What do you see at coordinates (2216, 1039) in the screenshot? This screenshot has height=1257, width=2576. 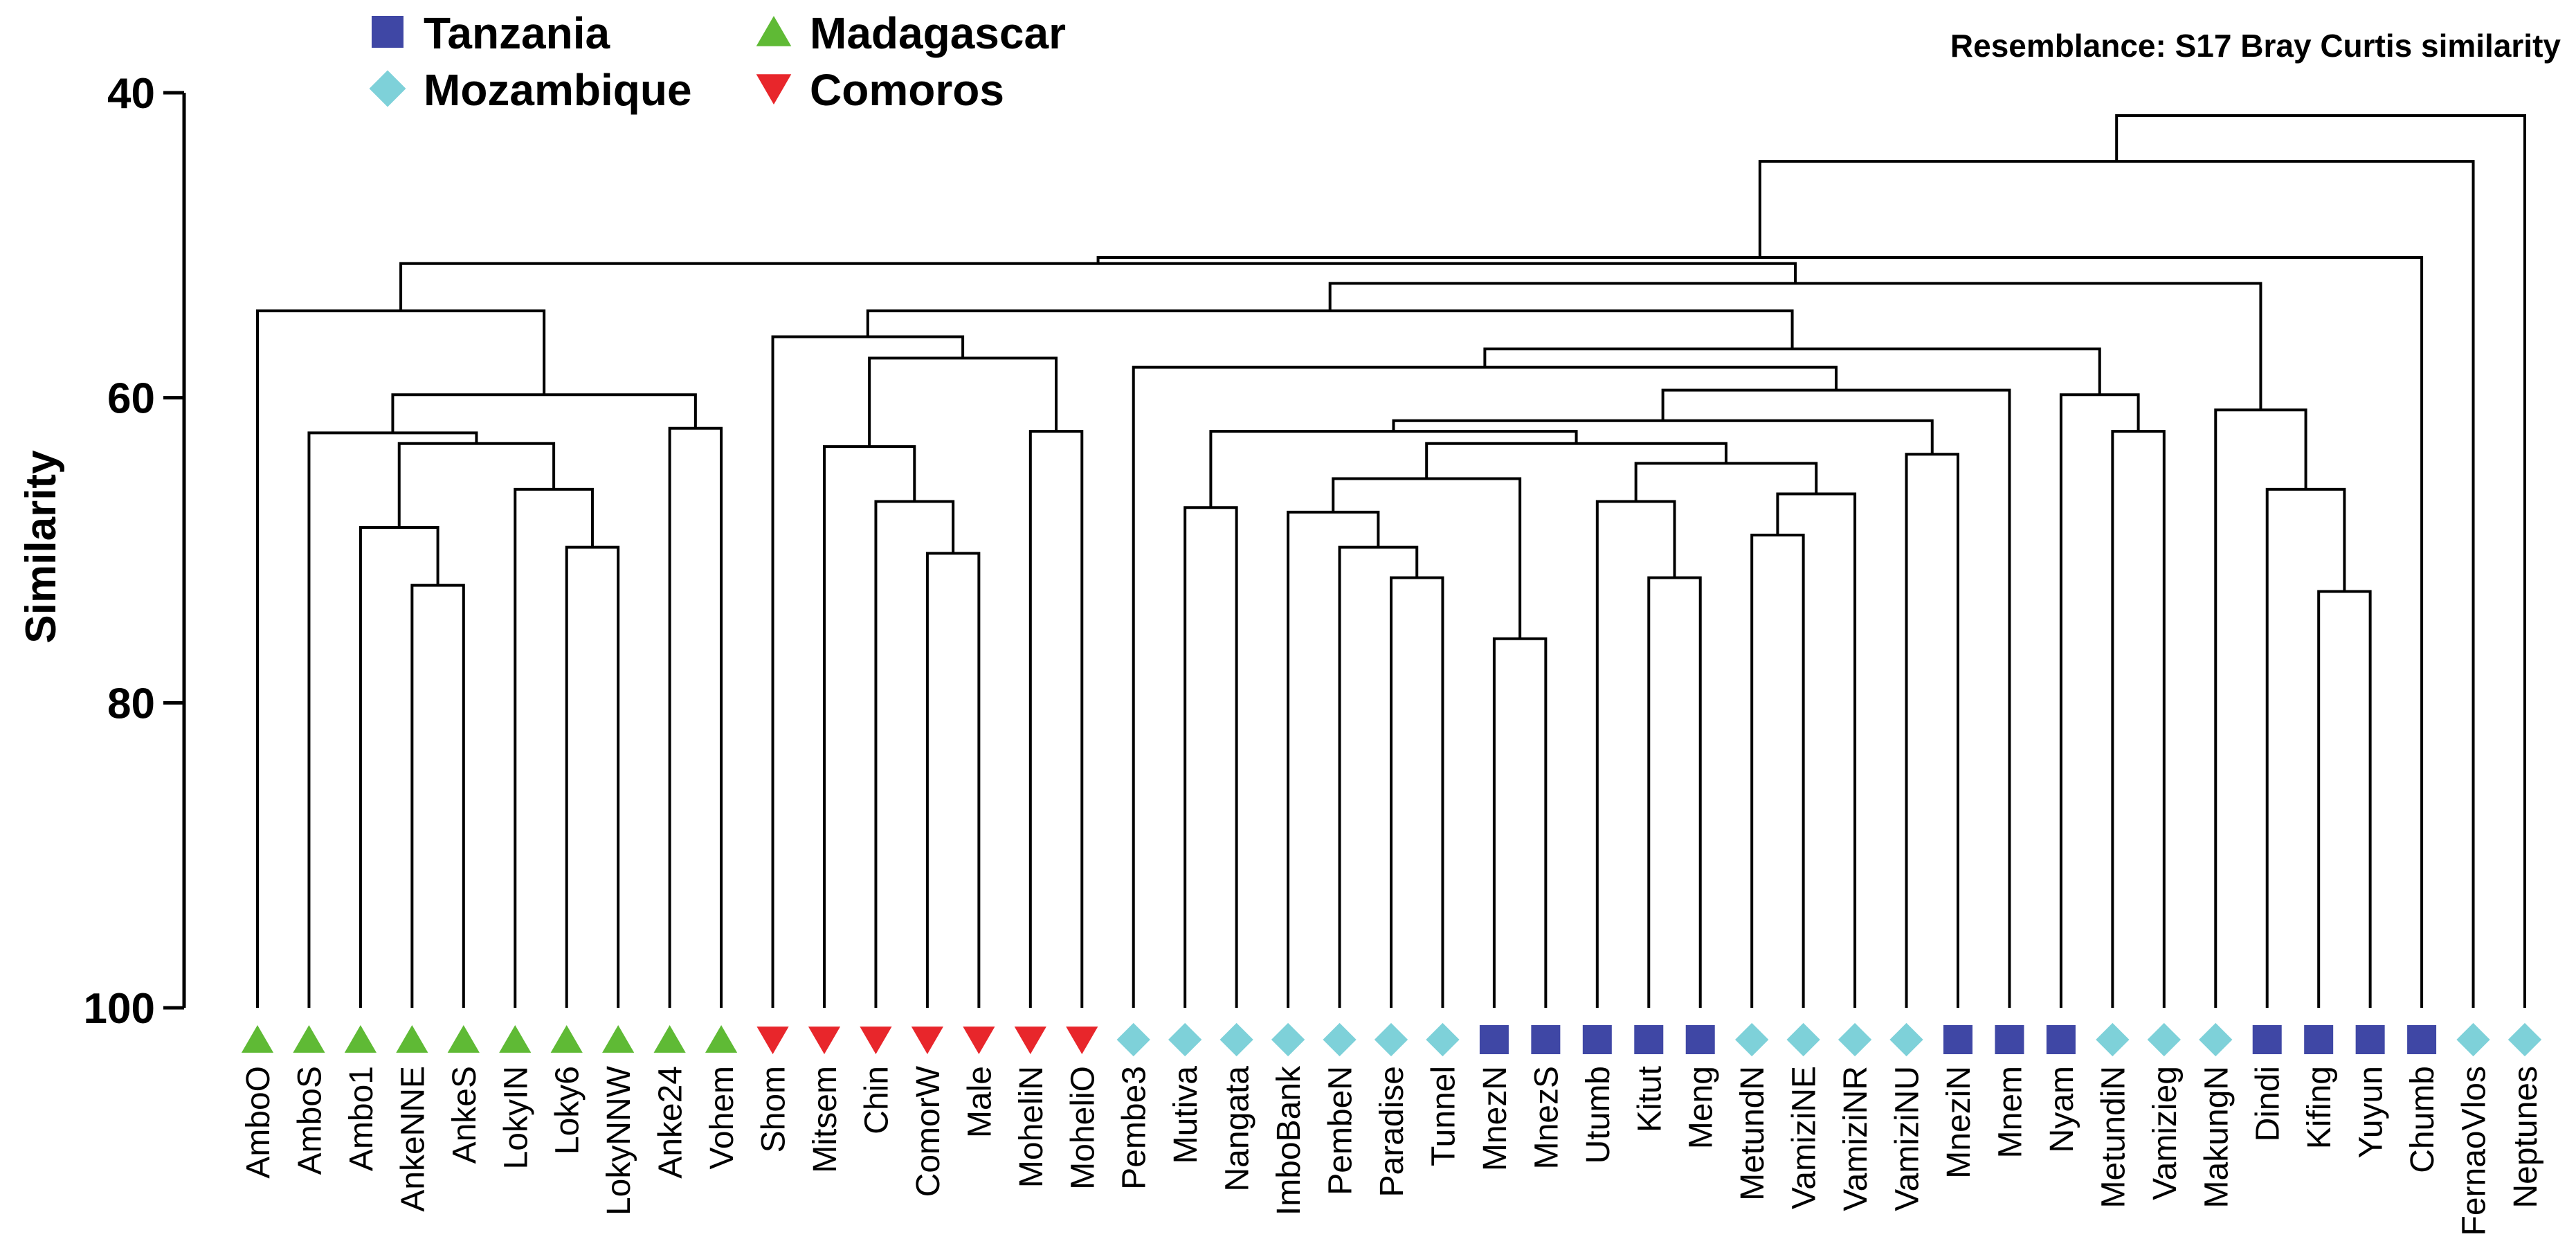 I see `leaf-marker-makungn` at bounding box center [2216, 1039].